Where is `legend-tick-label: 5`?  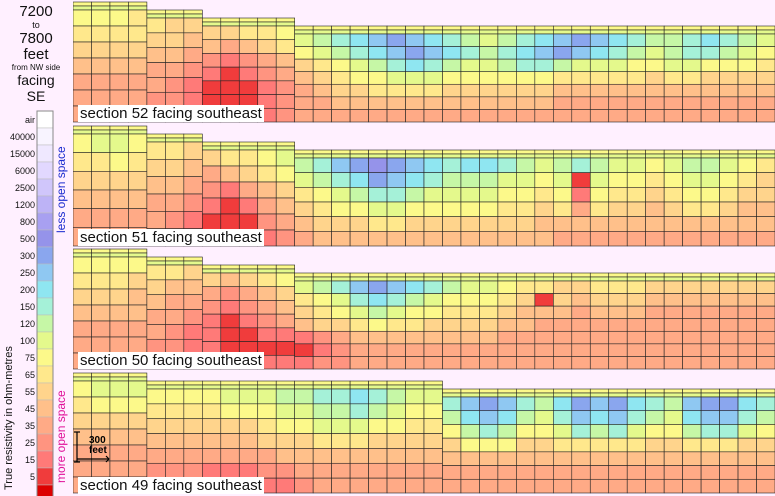 legend-tick-label: 5 is located at coordinates (32, 477).